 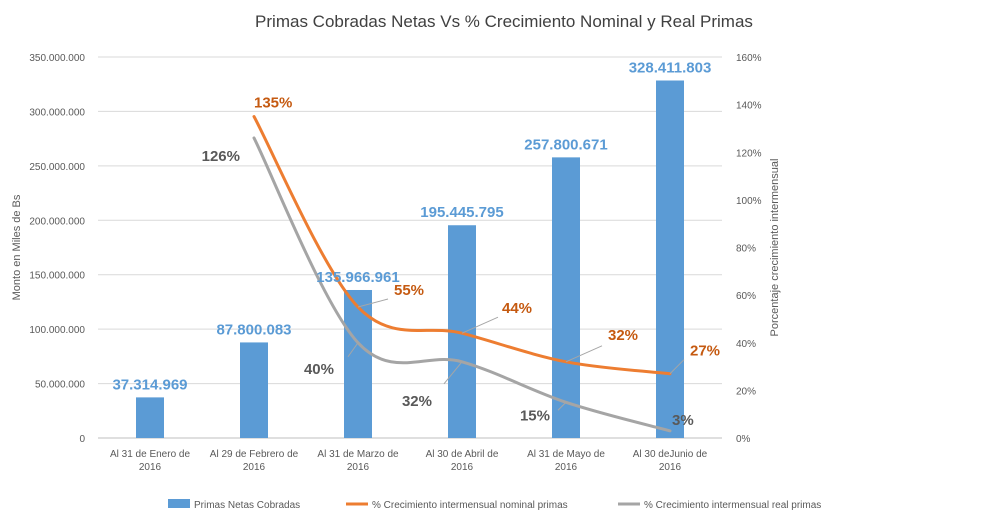 What do you see at coordinates (319, 369) in the screenshot?
I see `data-label: 40%` at bounding box center [319, 369].